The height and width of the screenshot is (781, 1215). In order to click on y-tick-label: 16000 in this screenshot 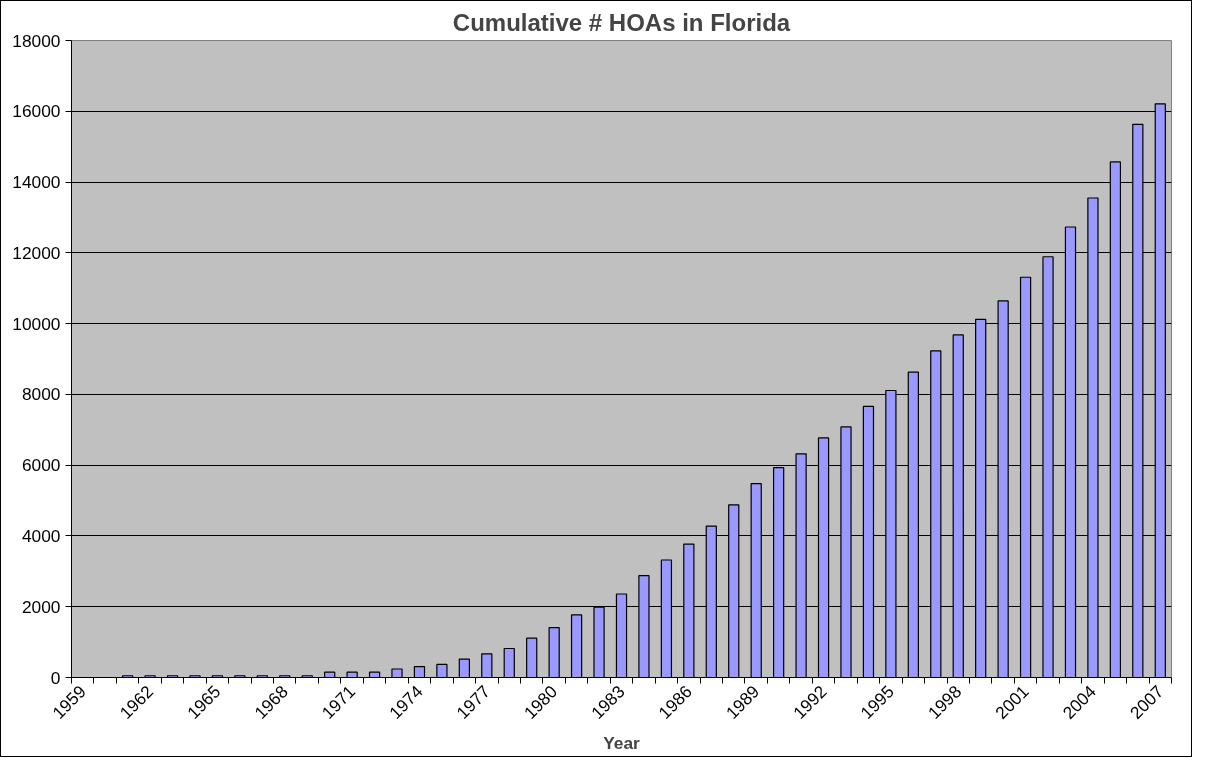, I will do `click(36, 111)`.